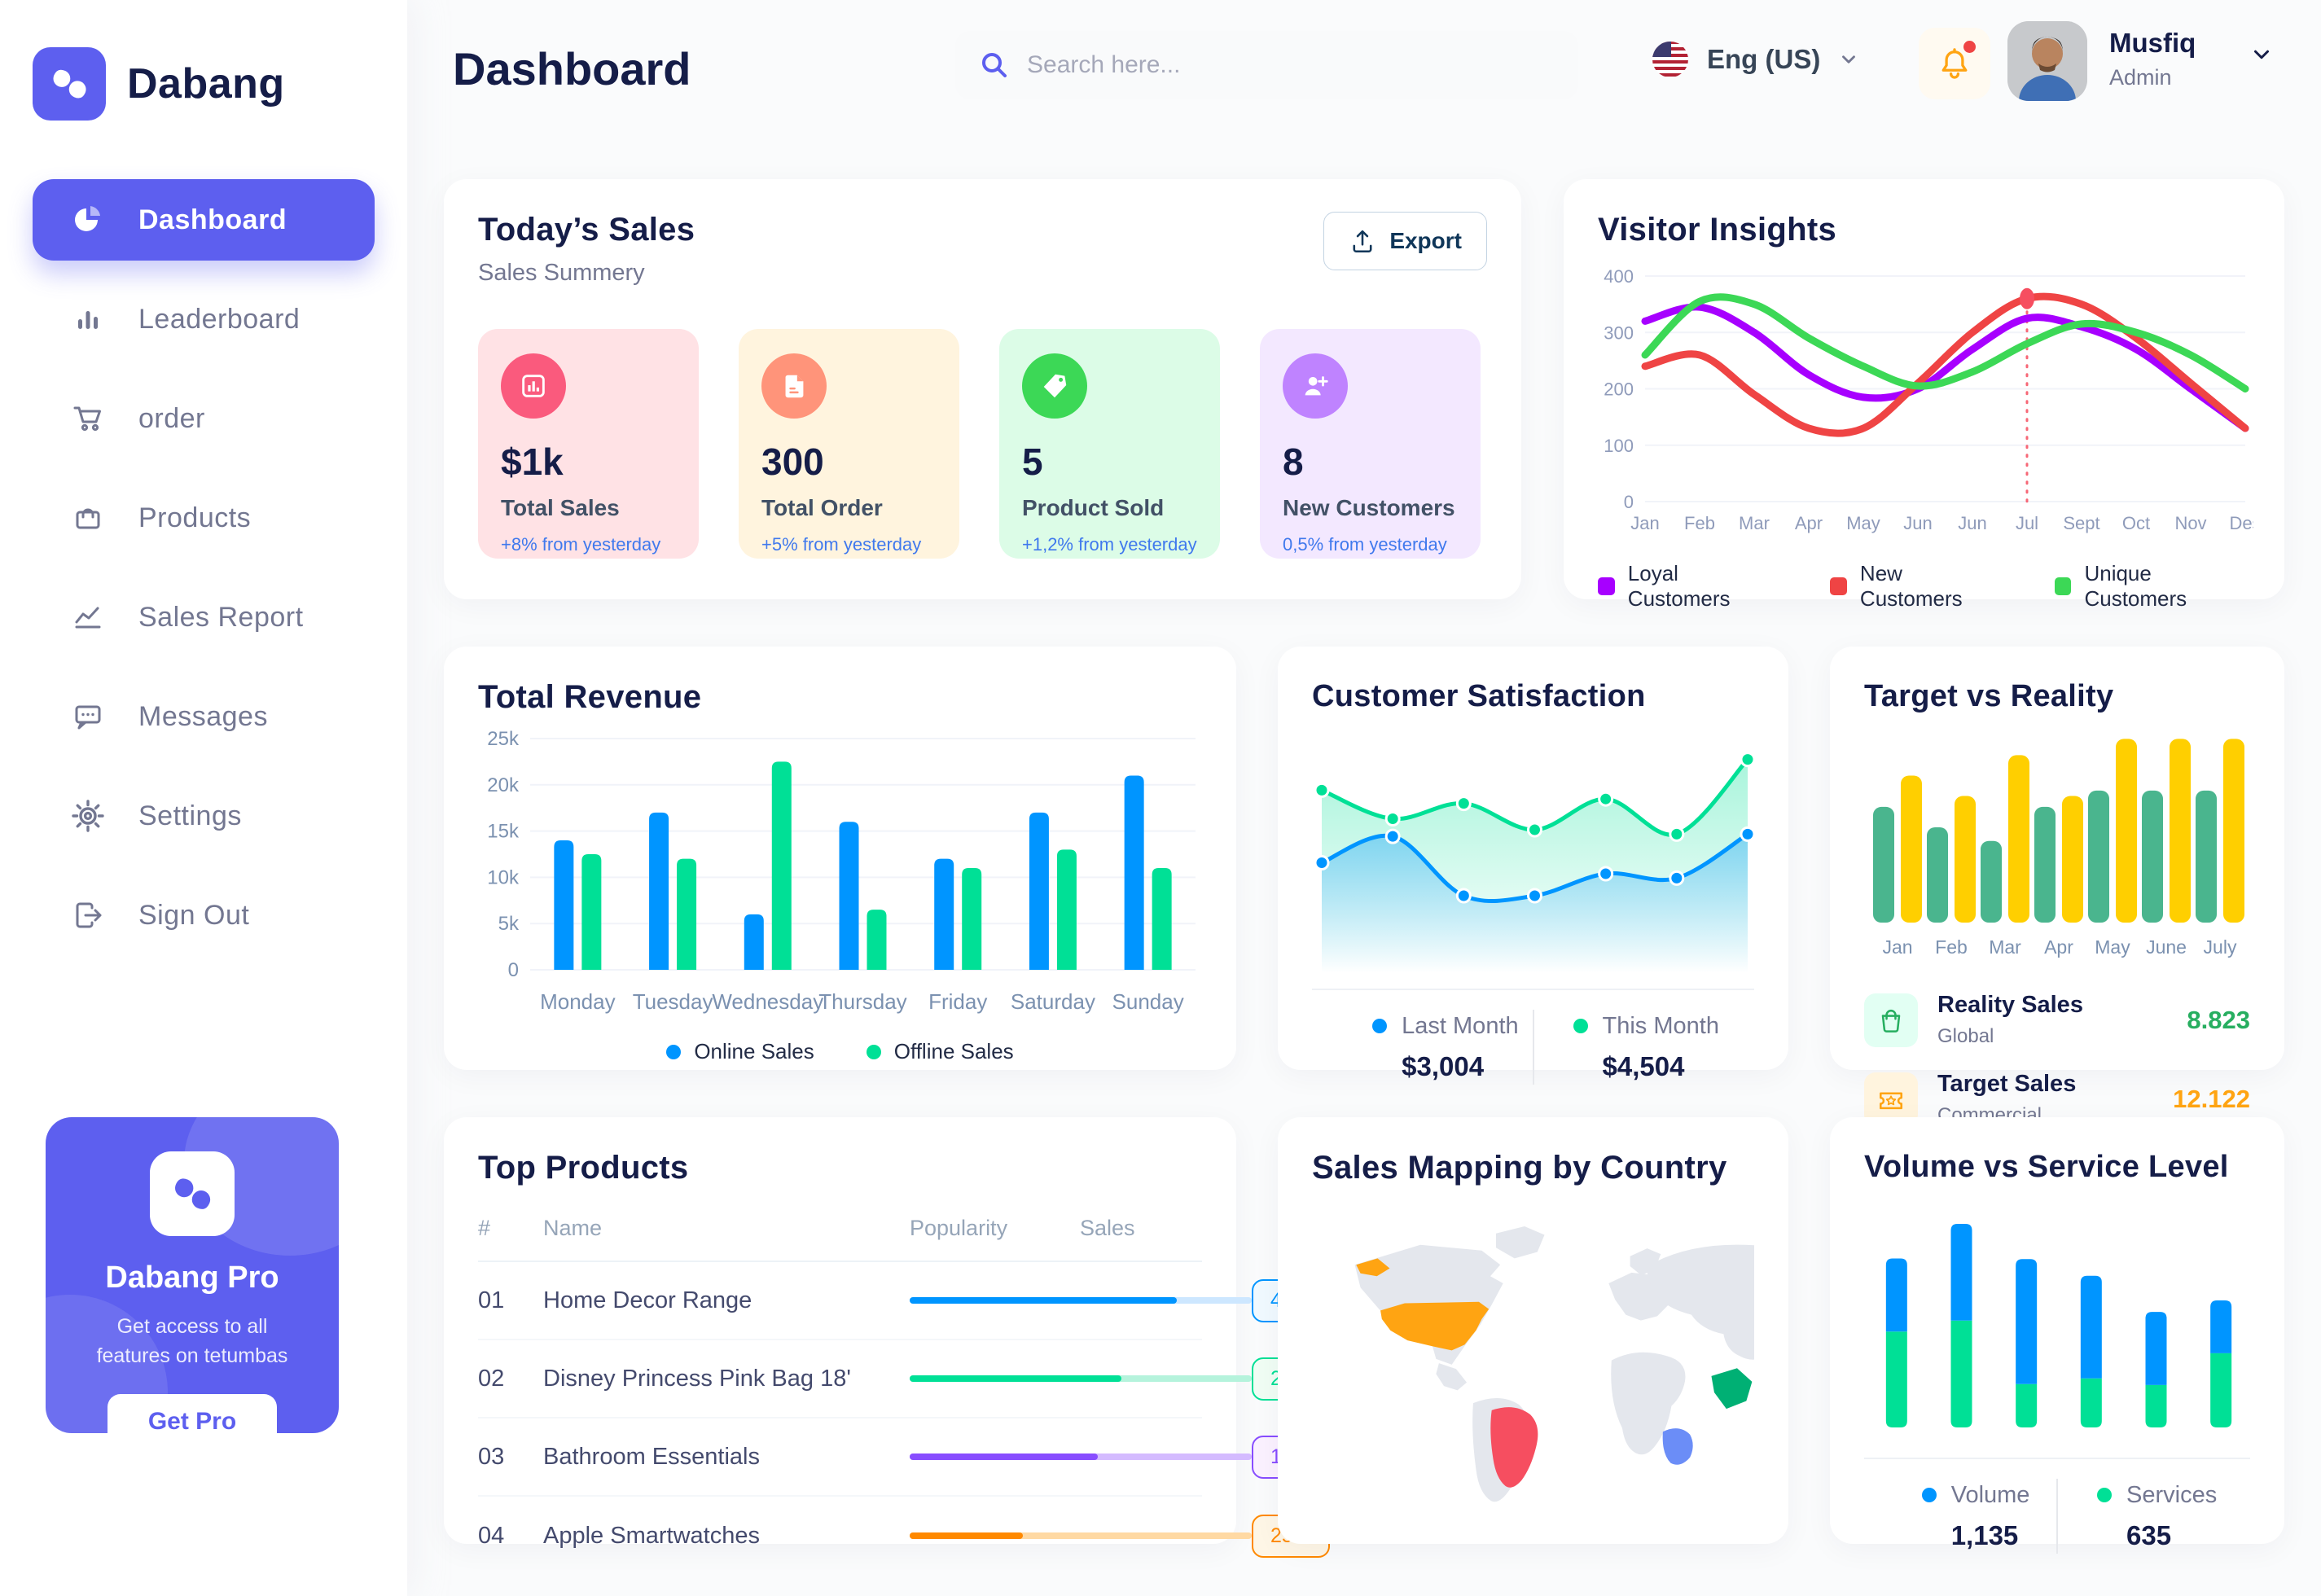  What do you see at coordinates (2261, 56) in the screenshot?
I see `user-menu-chevron` at bounding box center [2261, 56].